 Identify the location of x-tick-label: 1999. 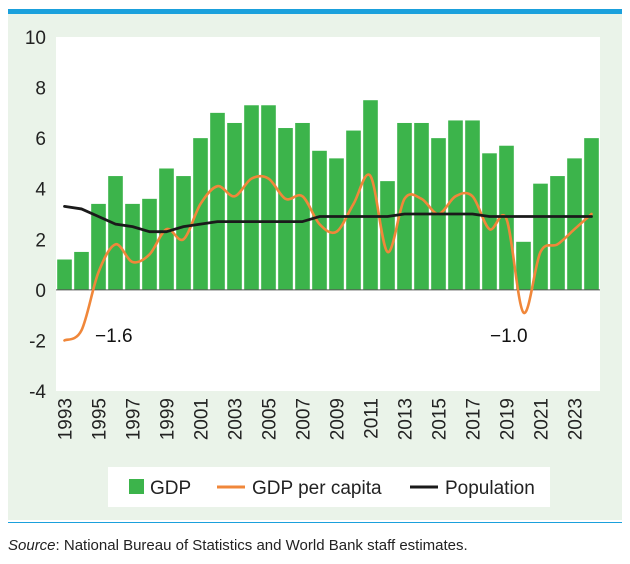
(168, 419).